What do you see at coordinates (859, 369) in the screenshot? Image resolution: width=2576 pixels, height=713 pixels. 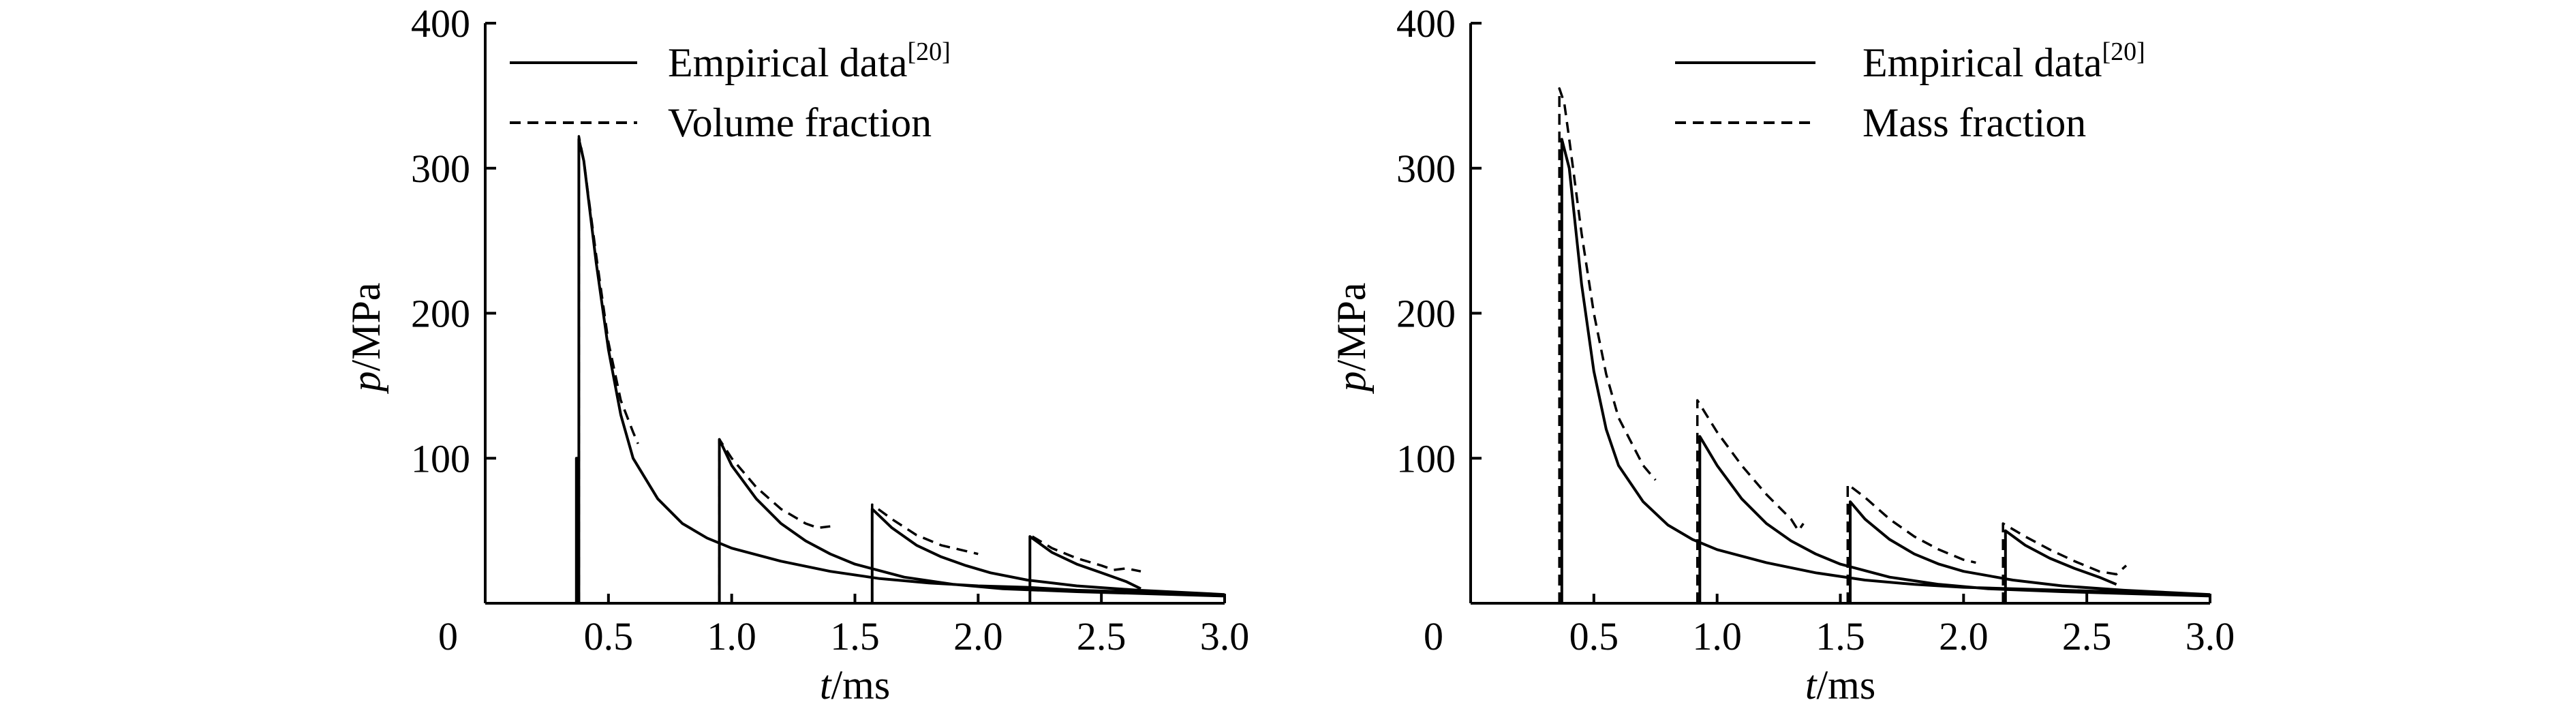 I see `series-line-dashed` at bounding box center [859, 369].